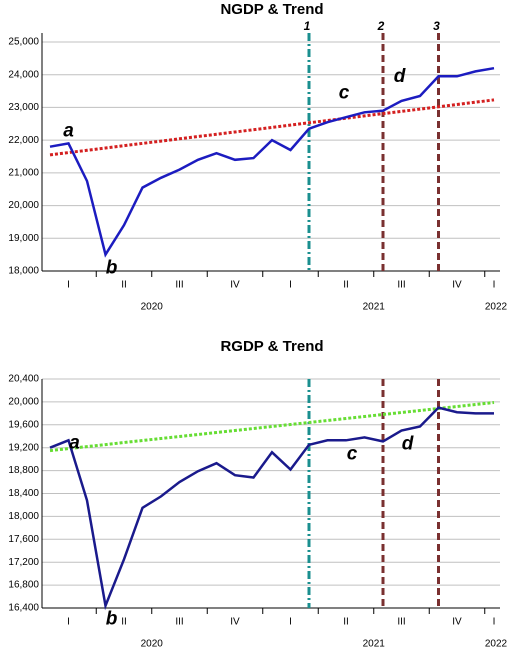 Image resolution: width=508 pixels, height=651 pixels. What do you see at coordinates (23, 585) in the screenshot?
I see `y-tick-label: 16,800` at bounding box center [23, 585].